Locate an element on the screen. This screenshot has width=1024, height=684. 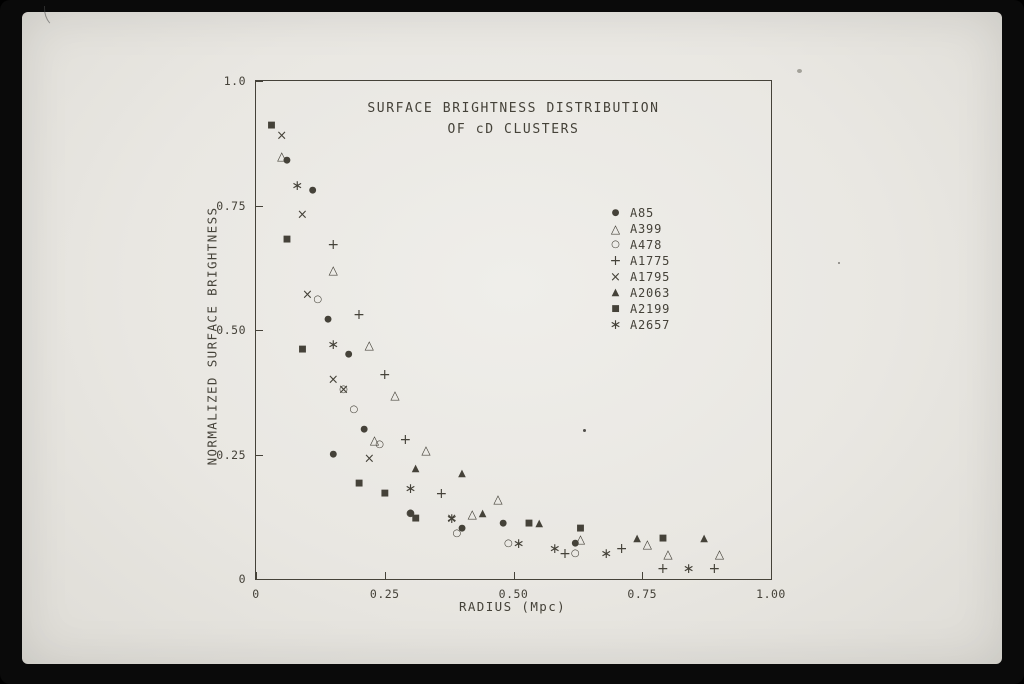
legend-entry: + A1775 is located at coordinates (639, 261).